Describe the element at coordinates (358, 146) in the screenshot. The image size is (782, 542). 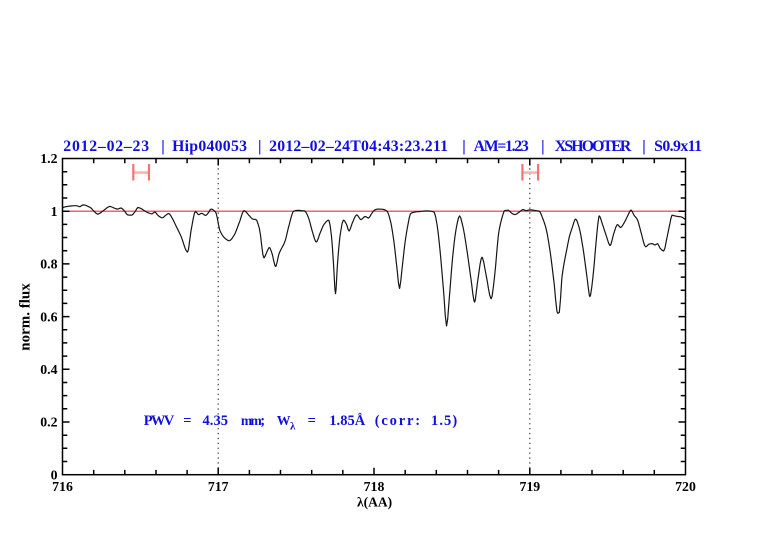
I see `svg-text: 2012–02–24T04:43:23.211` at that location.